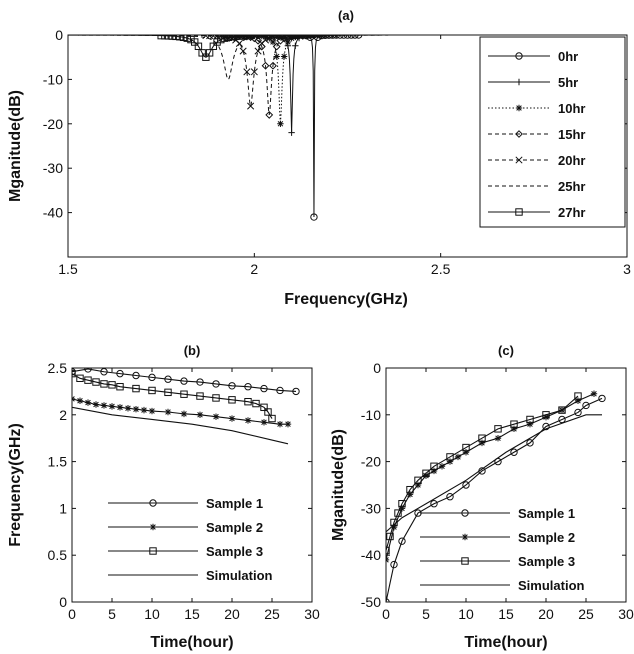 Image resolution: width=634 pixels, height=654 pixels. Describe the element at coordinates (53, 124) in the screenshot. I see `panel-a-ytick-label: -20` at that location.